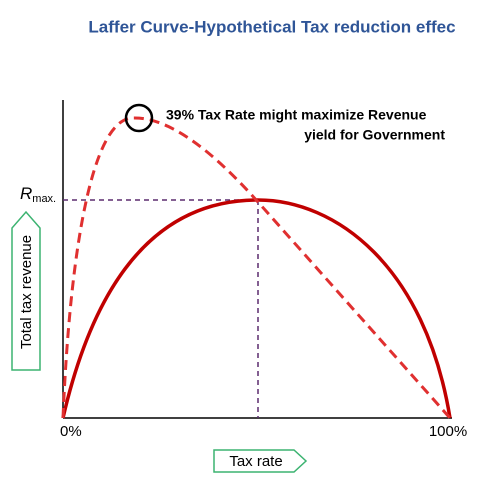 The width and height of the screenshot is (483, 482). I want to click on x-label-box, so click(260, 461).